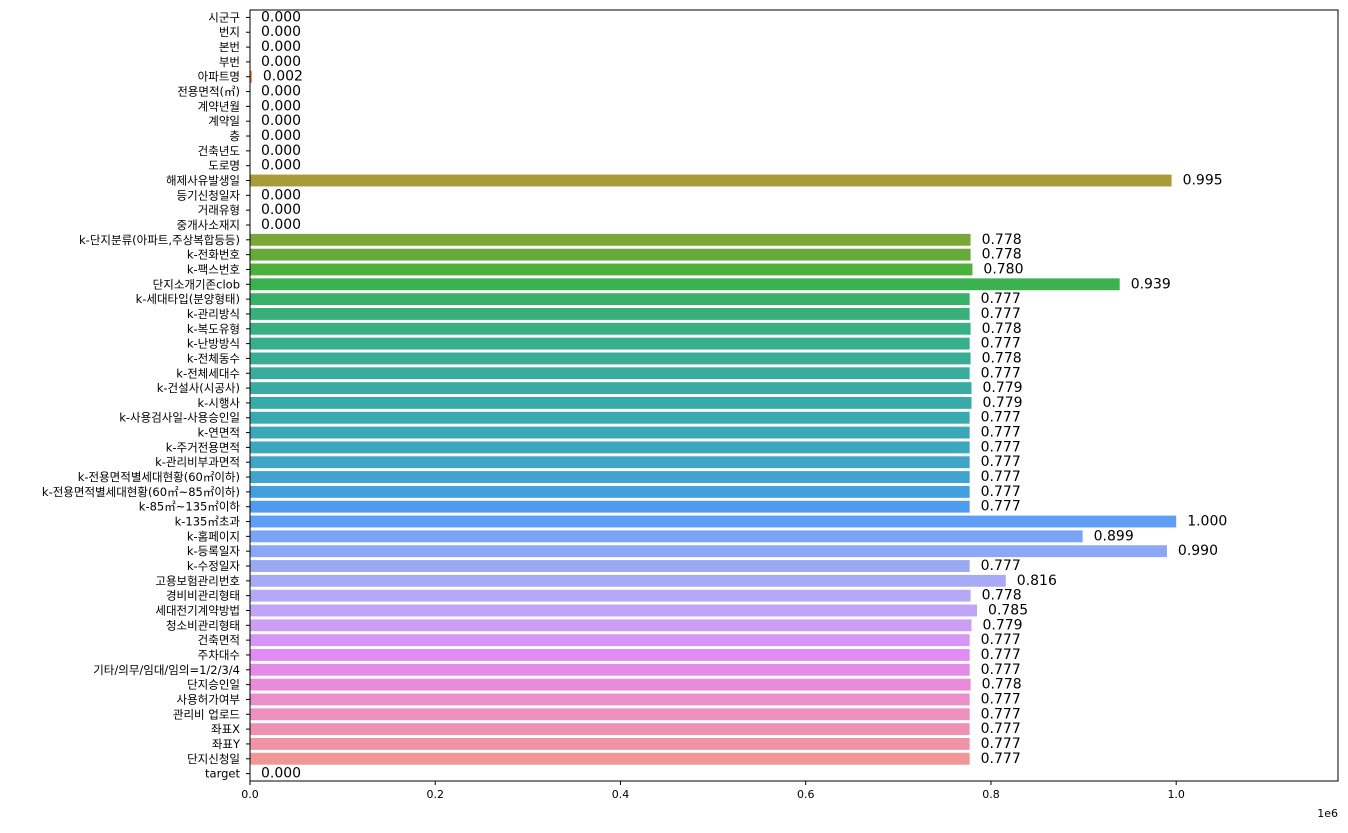  I want to click on category-tick-label: 계약년월, so click(219, 106).